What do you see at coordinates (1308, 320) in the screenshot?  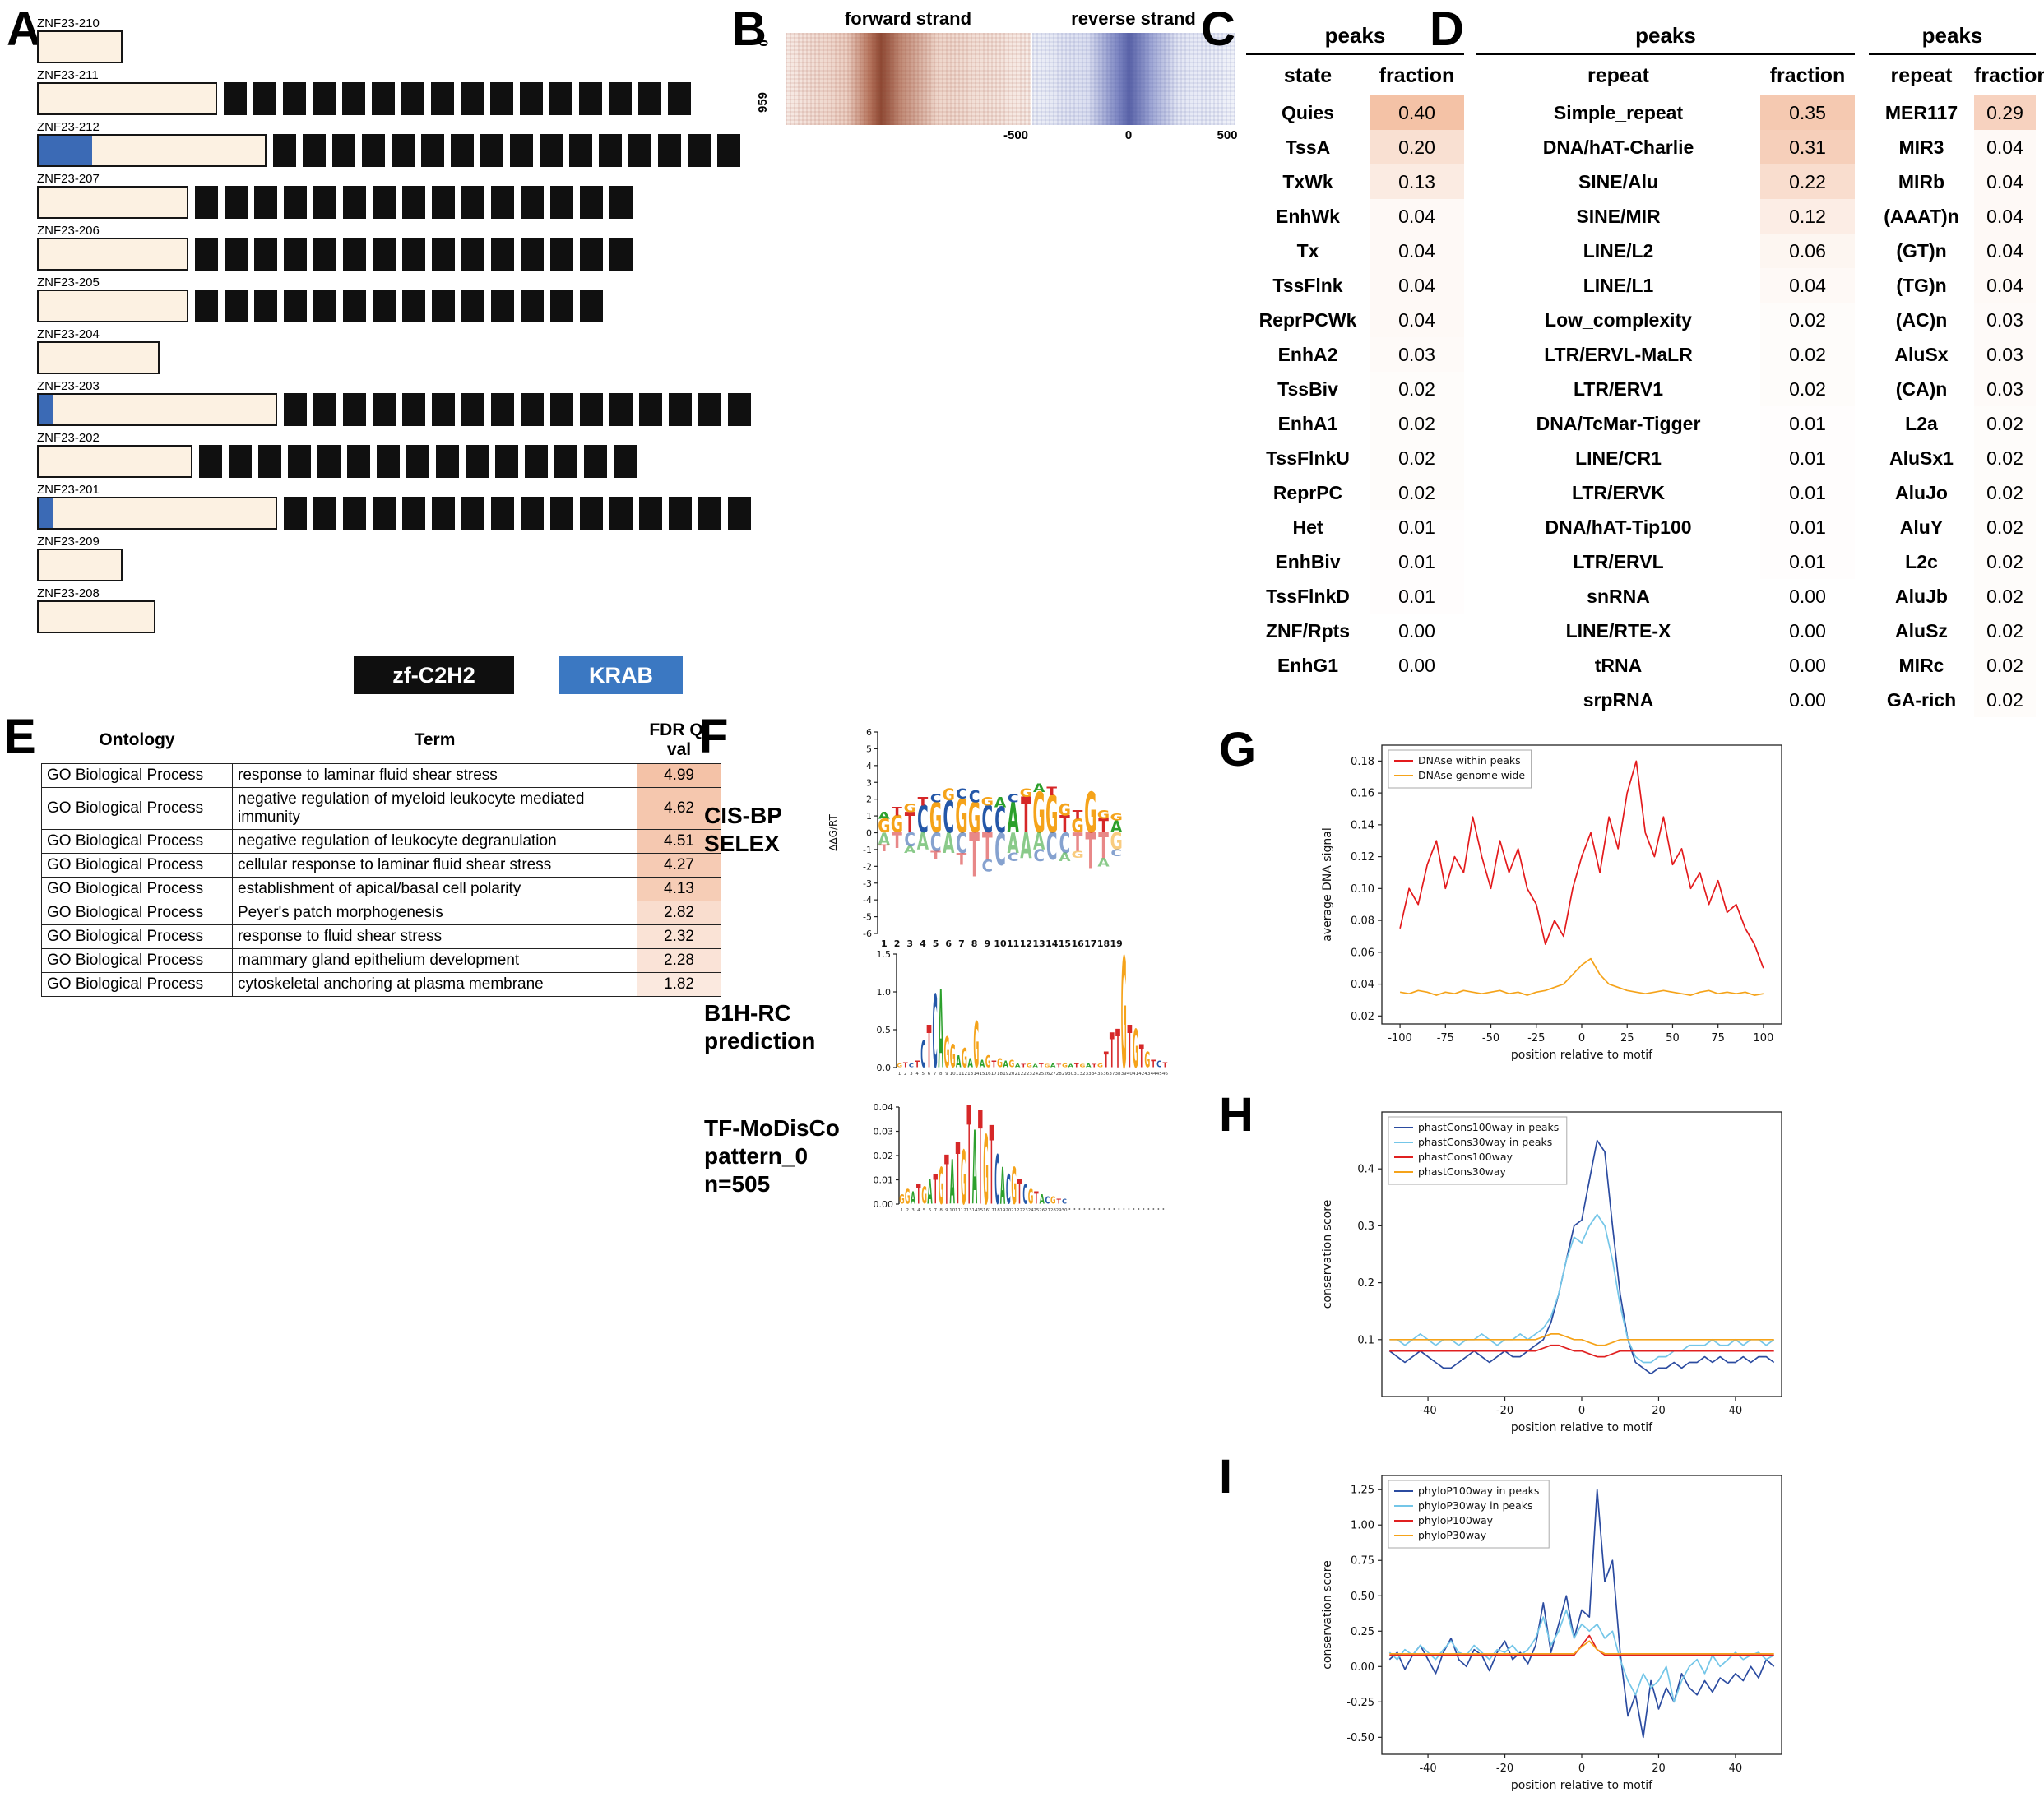 I see `row-name-cell: ReprPCWk` at bounding box center [1308, 320].